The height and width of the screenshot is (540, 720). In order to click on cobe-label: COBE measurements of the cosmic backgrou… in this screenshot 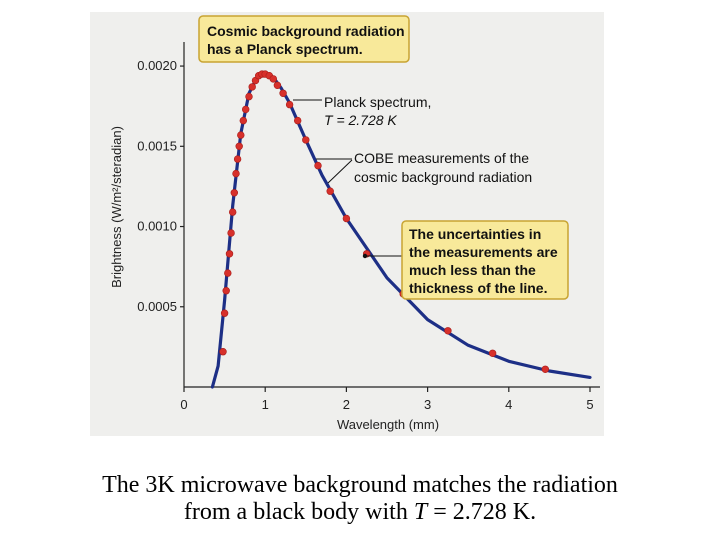, I will do `click(424, 167)`.